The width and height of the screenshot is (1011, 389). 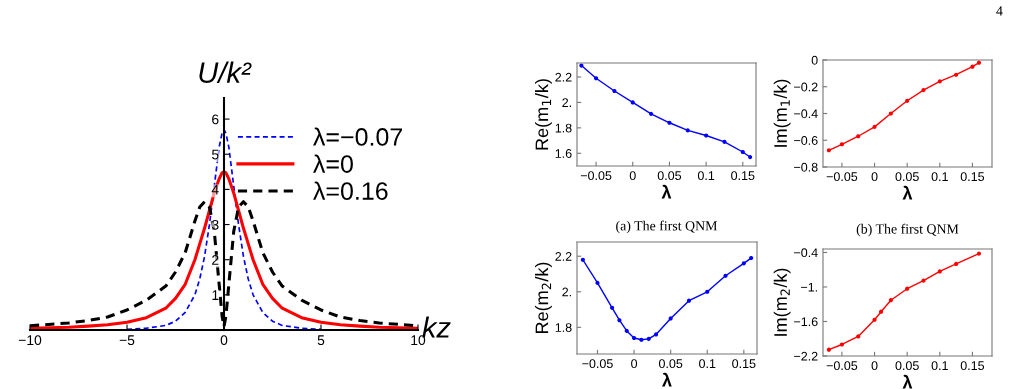 What do you see at coordinates (543, 297) in the screenshot?
I see `y-axis-title: Re(m$_{2}$/k)` at bounding box center [543, 297].